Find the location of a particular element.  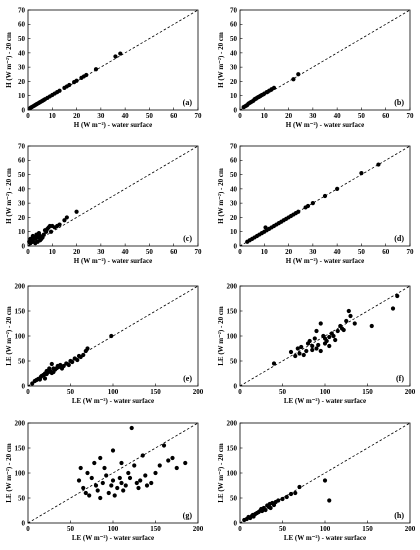

x-tick-label: 30 is located at coordinates (101, 116).